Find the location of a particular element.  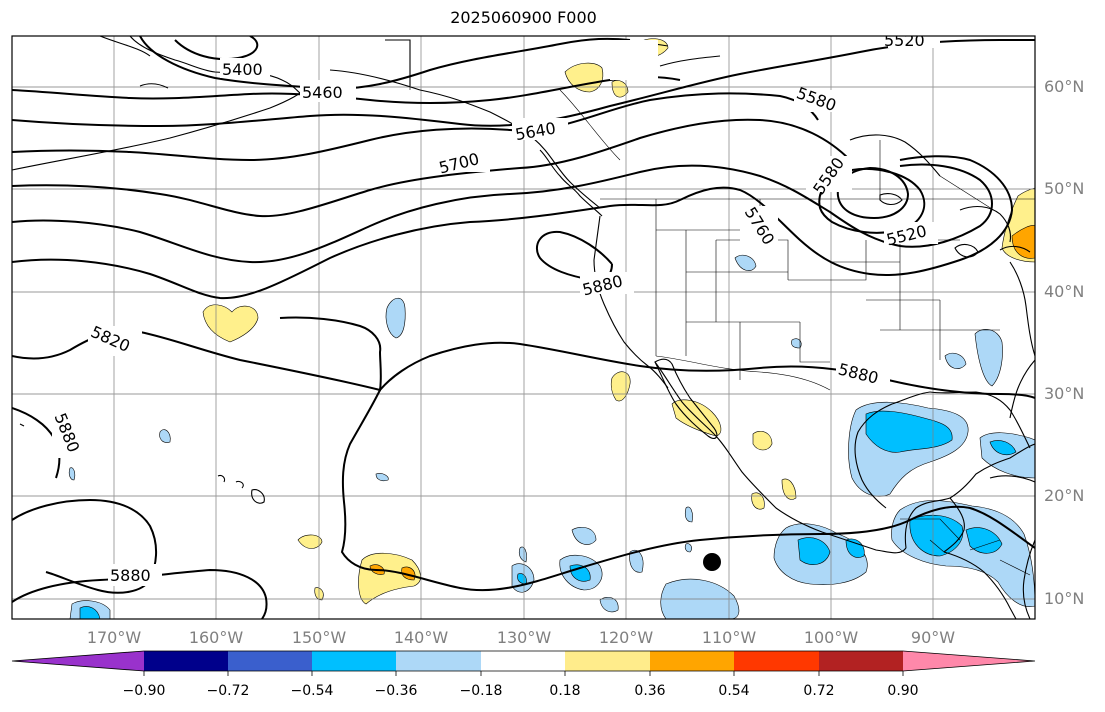

lon-label: 90°W is located at coordinates (933, 637).